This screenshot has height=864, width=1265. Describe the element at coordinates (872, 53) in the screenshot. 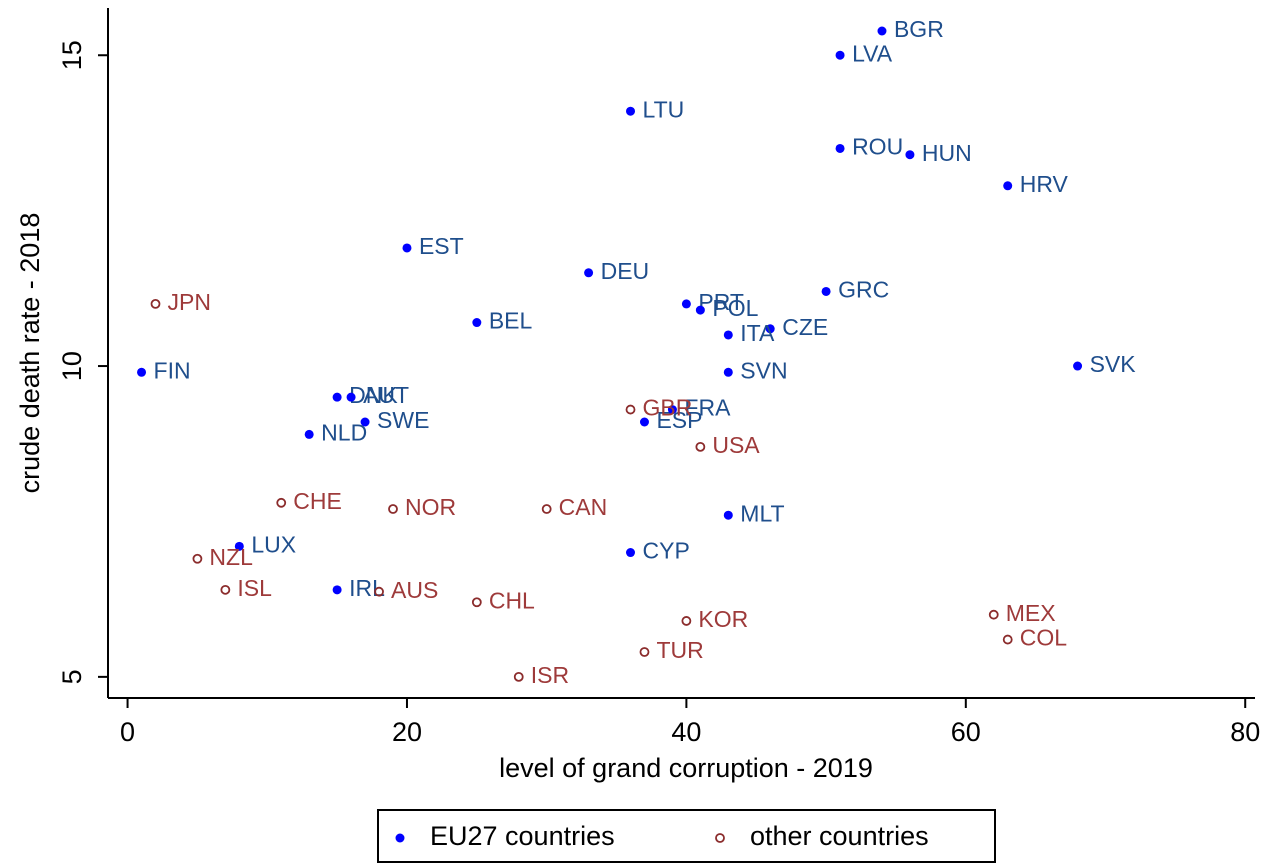

I see `point-label: LVA` at that location.